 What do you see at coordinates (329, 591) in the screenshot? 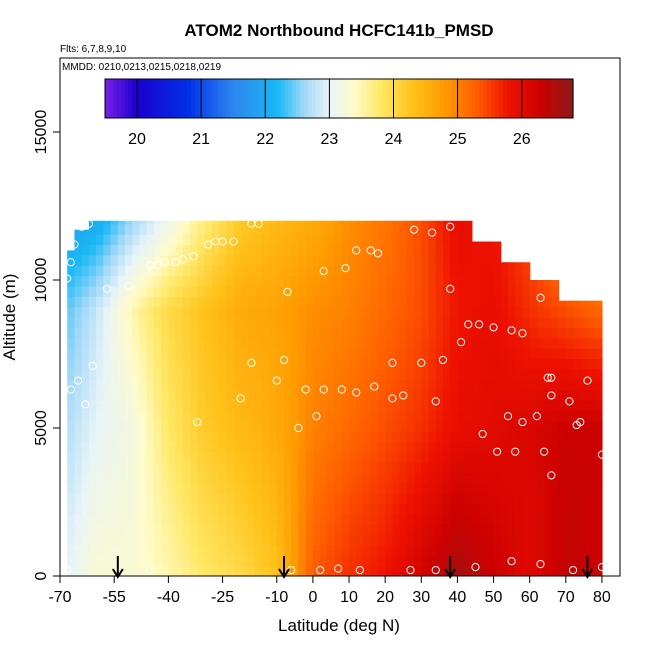
I see `x-axis: -70 -55 -40 -25 -10 0 10 20 30 40 50 60 70 80` at bounding box center [329, 591].